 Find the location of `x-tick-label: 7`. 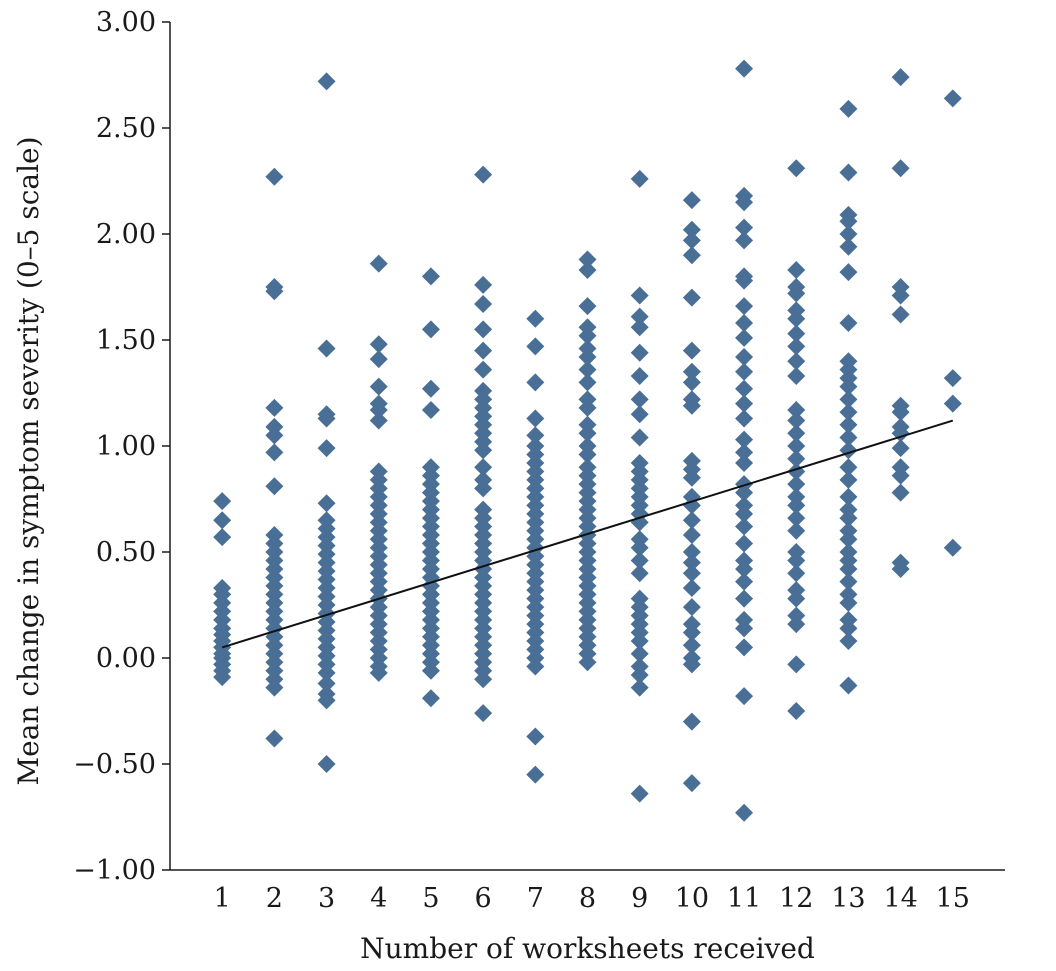

x-tick-label: 7 is located at coordinates (535, 898).